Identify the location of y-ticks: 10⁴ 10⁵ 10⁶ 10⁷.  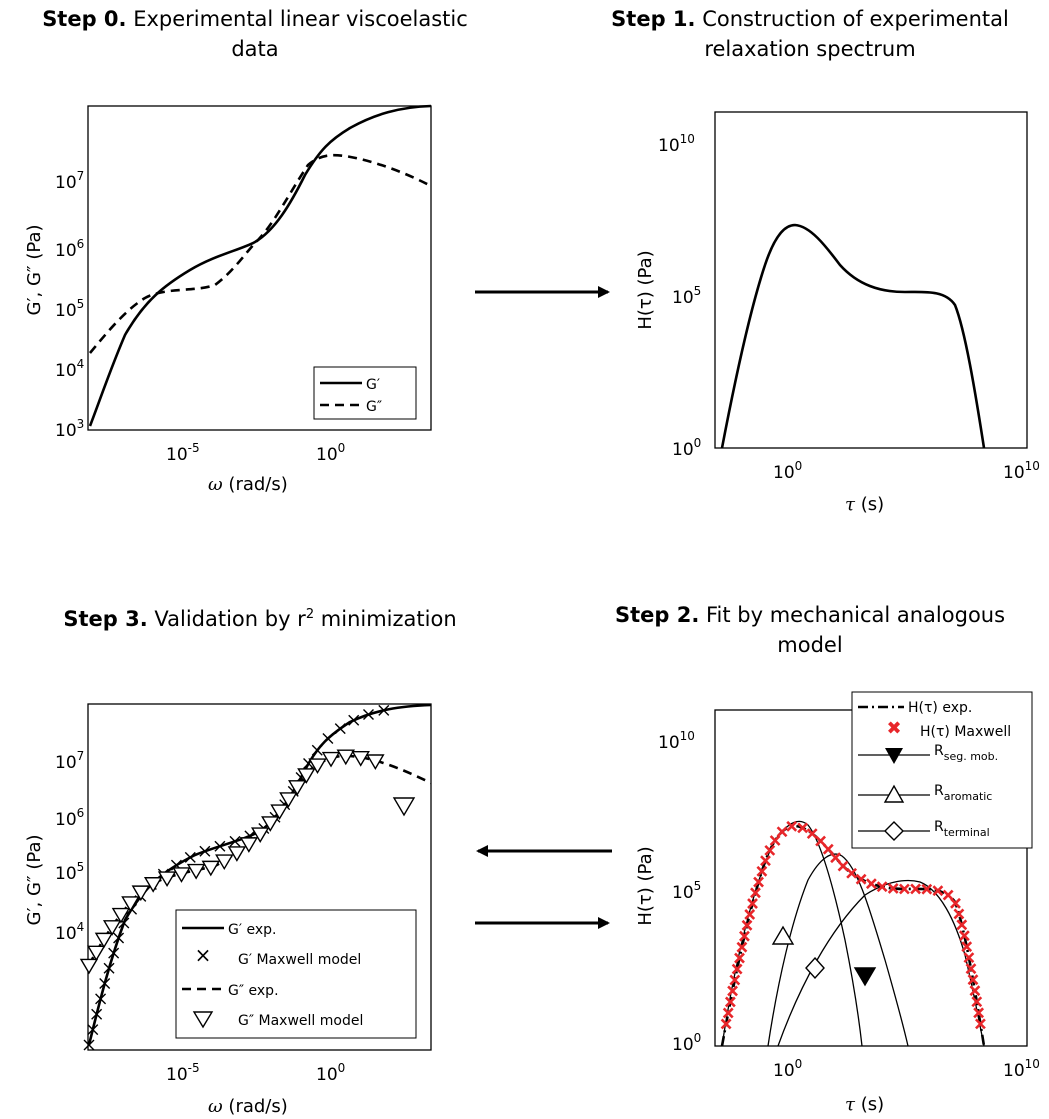
(69, 846).